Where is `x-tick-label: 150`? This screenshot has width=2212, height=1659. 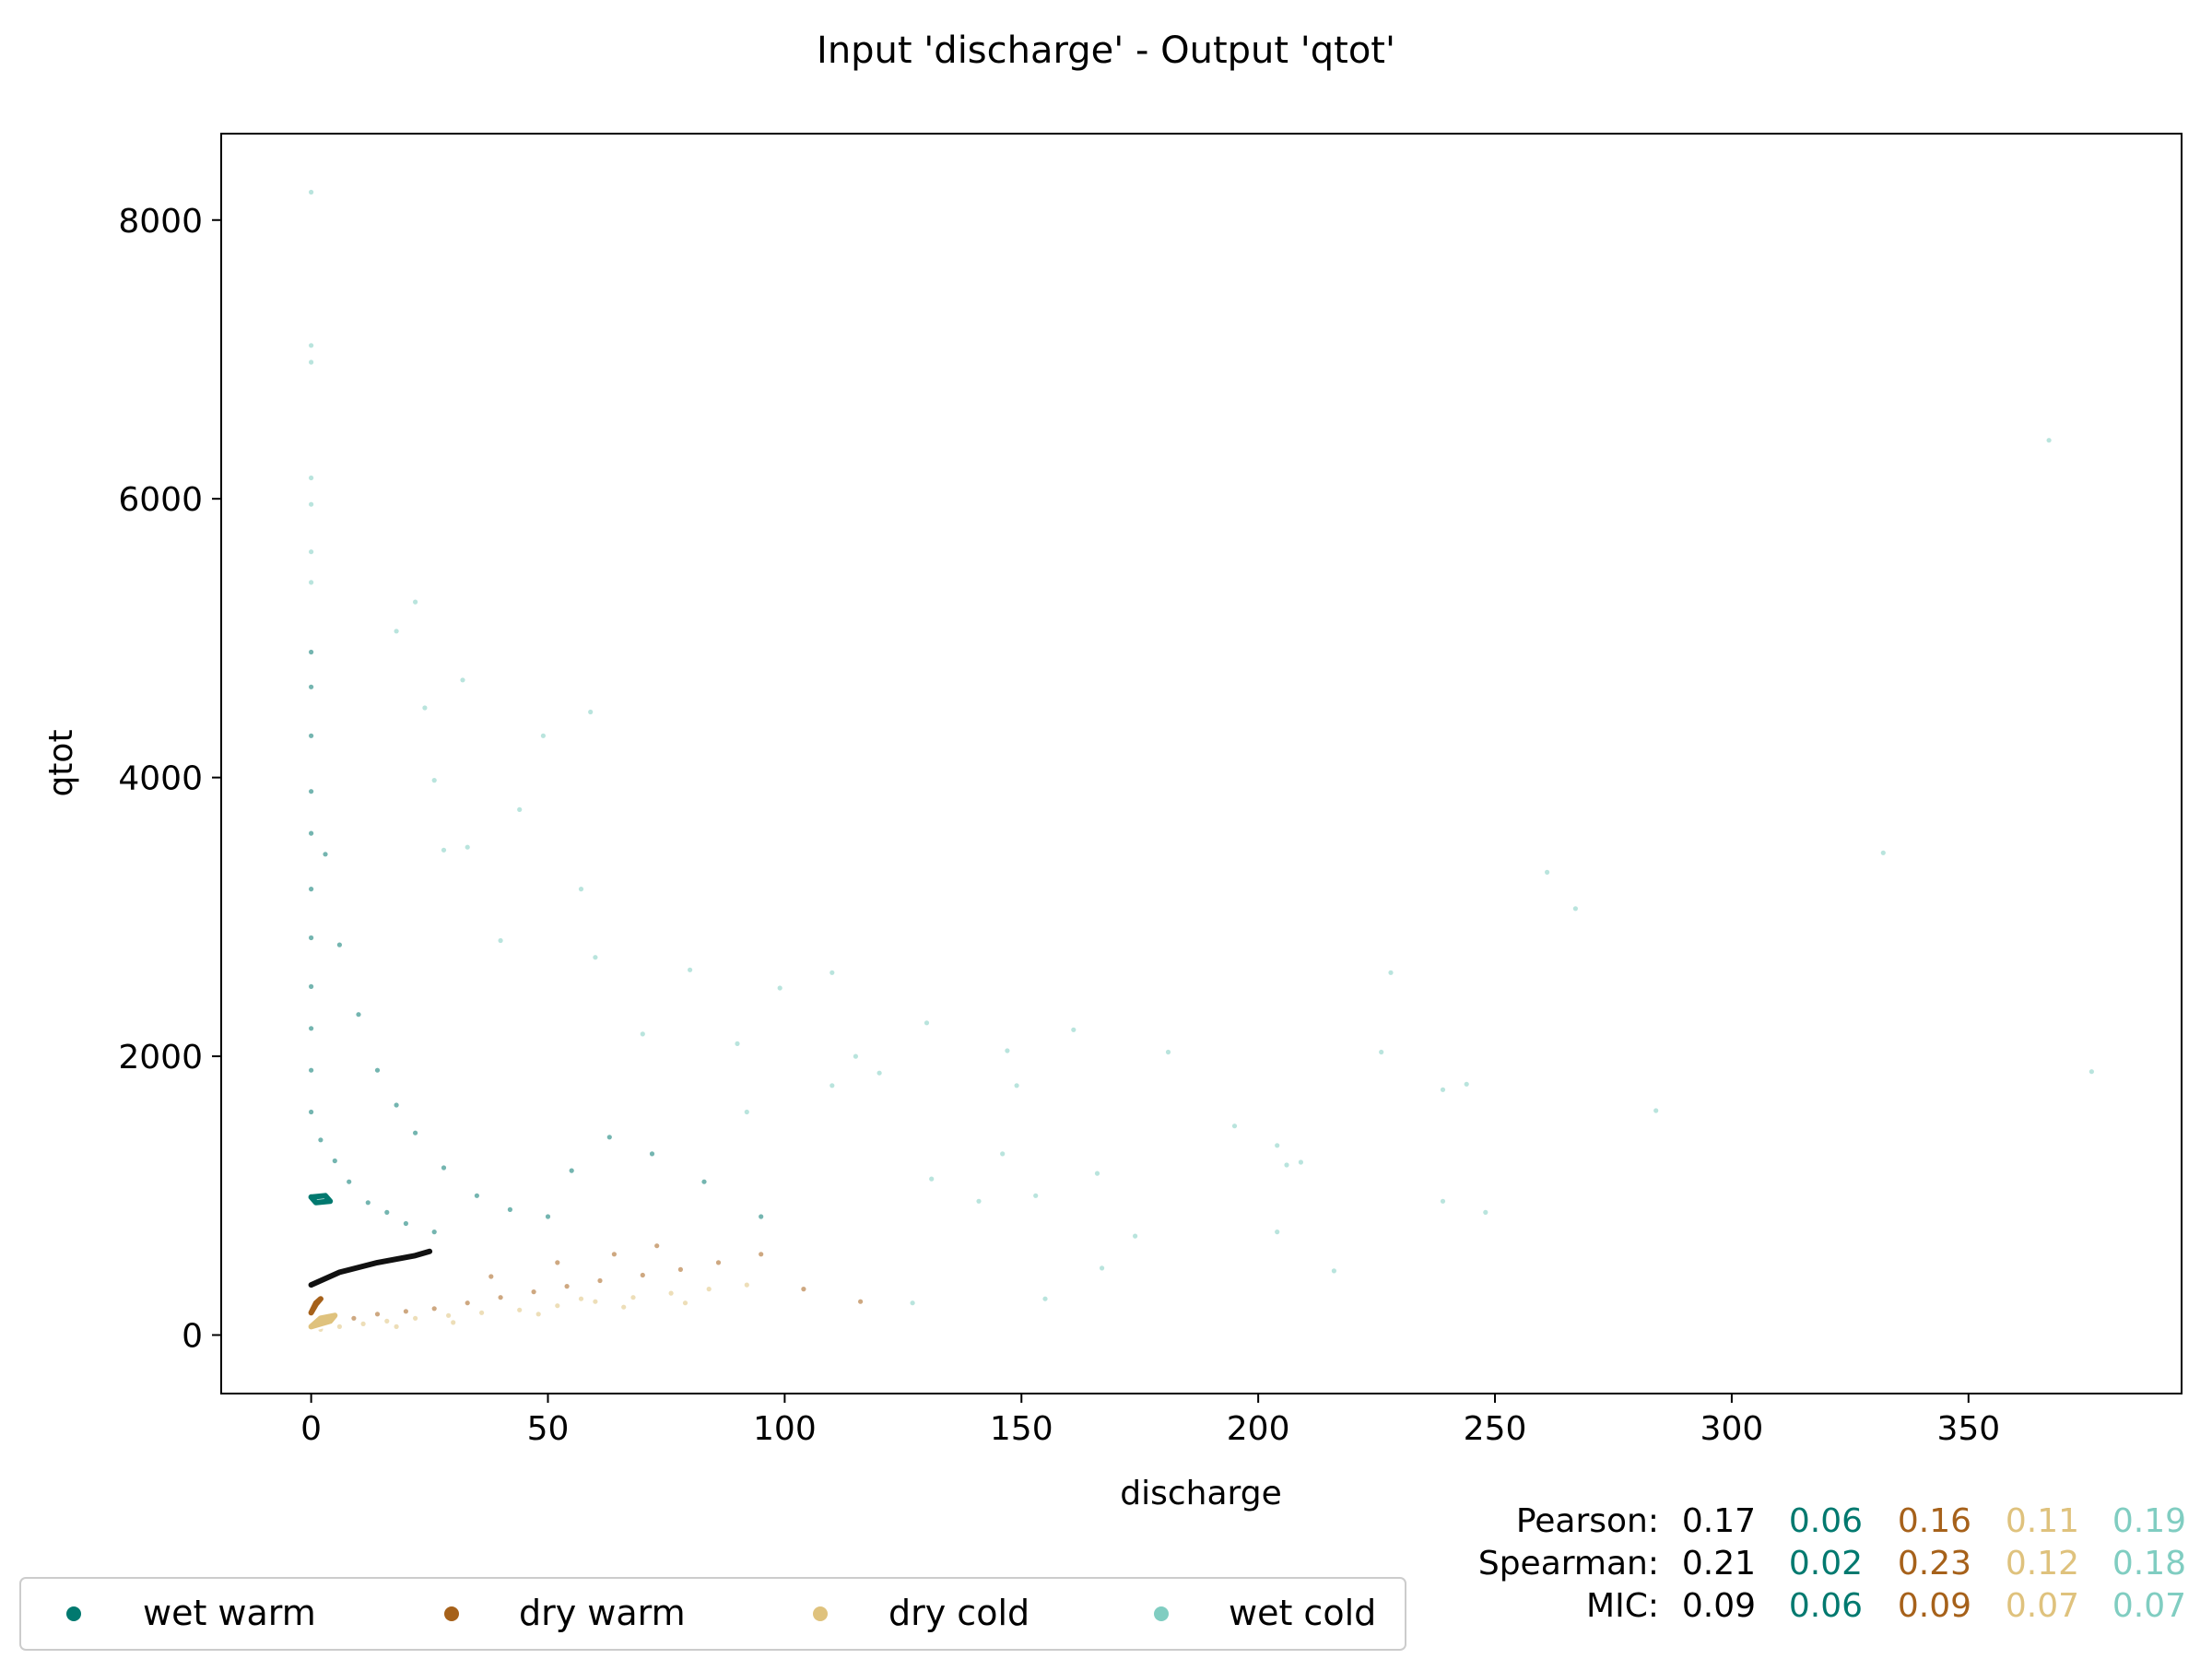 x-tick-label: 150 is located at coordinates (1021, 1429).